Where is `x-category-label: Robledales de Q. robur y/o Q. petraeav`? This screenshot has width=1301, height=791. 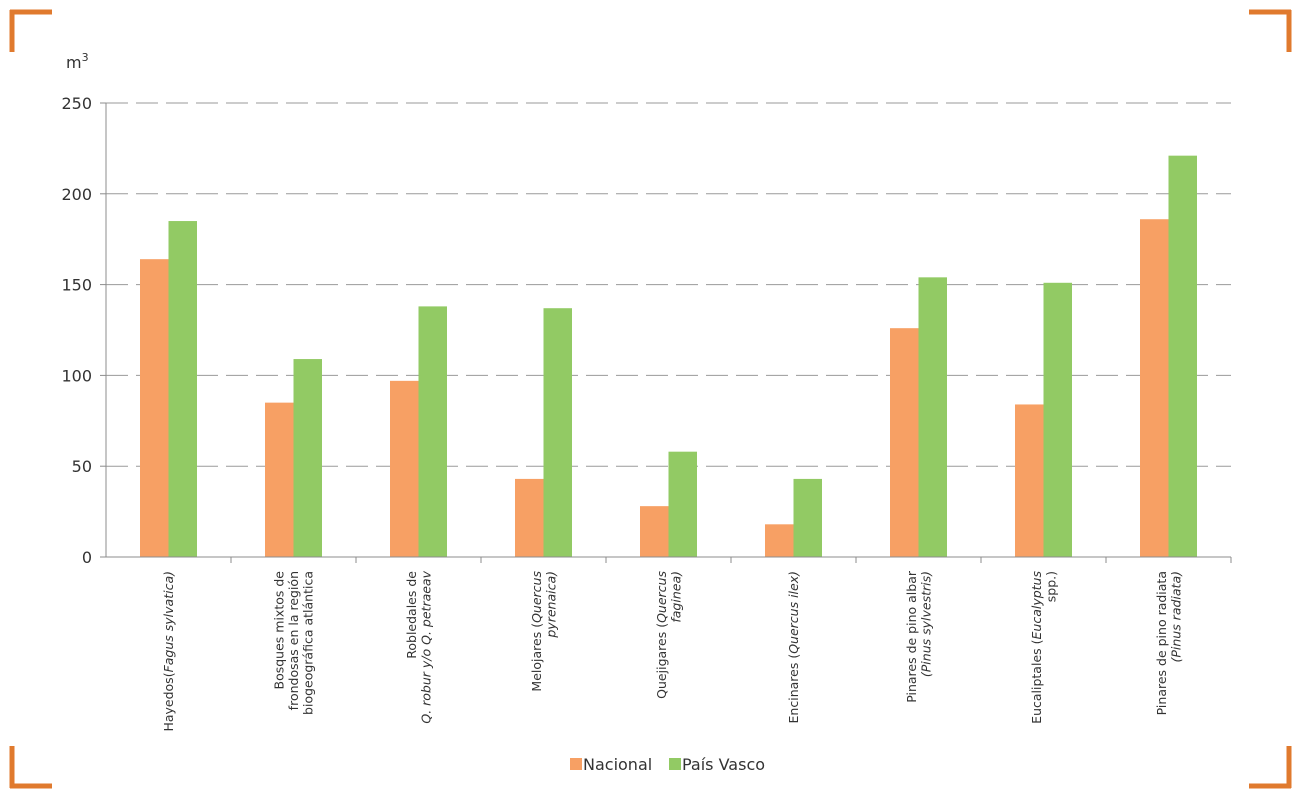
x-category-label: Robledales de Q. robur y/o Q. petraeav is located at coordinates (419, 646).